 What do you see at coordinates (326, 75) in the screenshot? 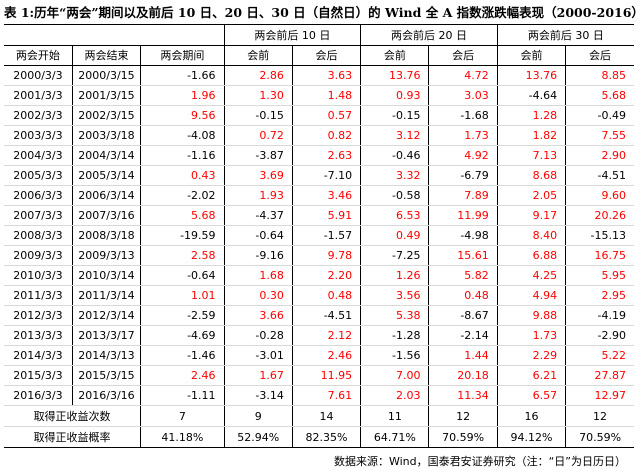
I see `return-cell: 3.63` at bounding box center [326, 75].